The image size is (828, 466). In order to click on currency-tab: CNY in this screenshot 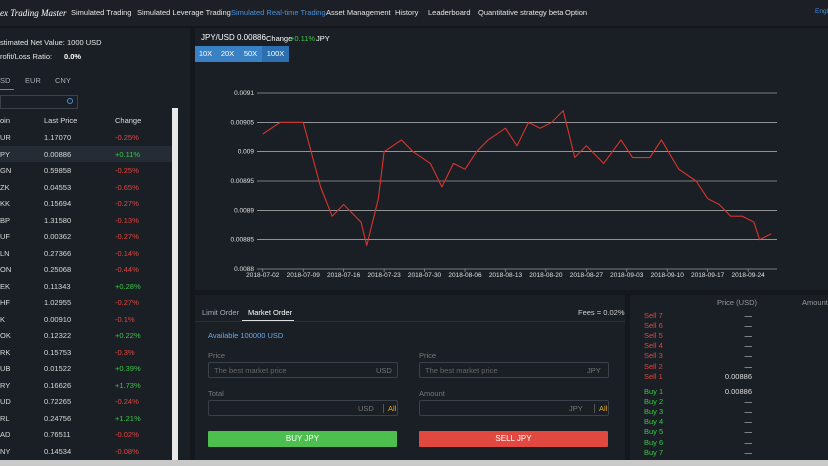, I will do `click(63, 80)`.